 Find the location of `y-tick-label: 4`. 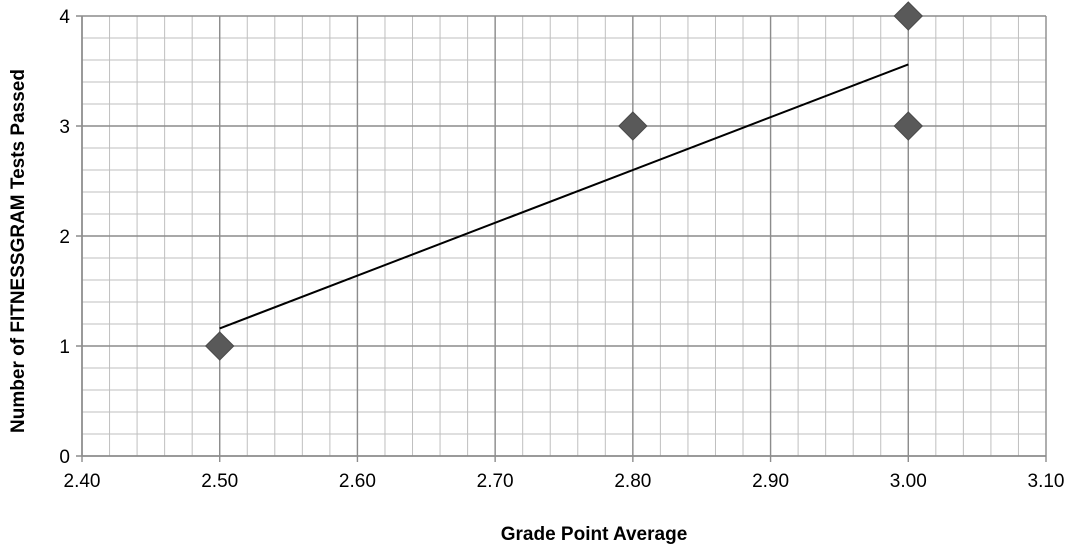

y-tick-label: 4 is located at coordinates (64, 17).